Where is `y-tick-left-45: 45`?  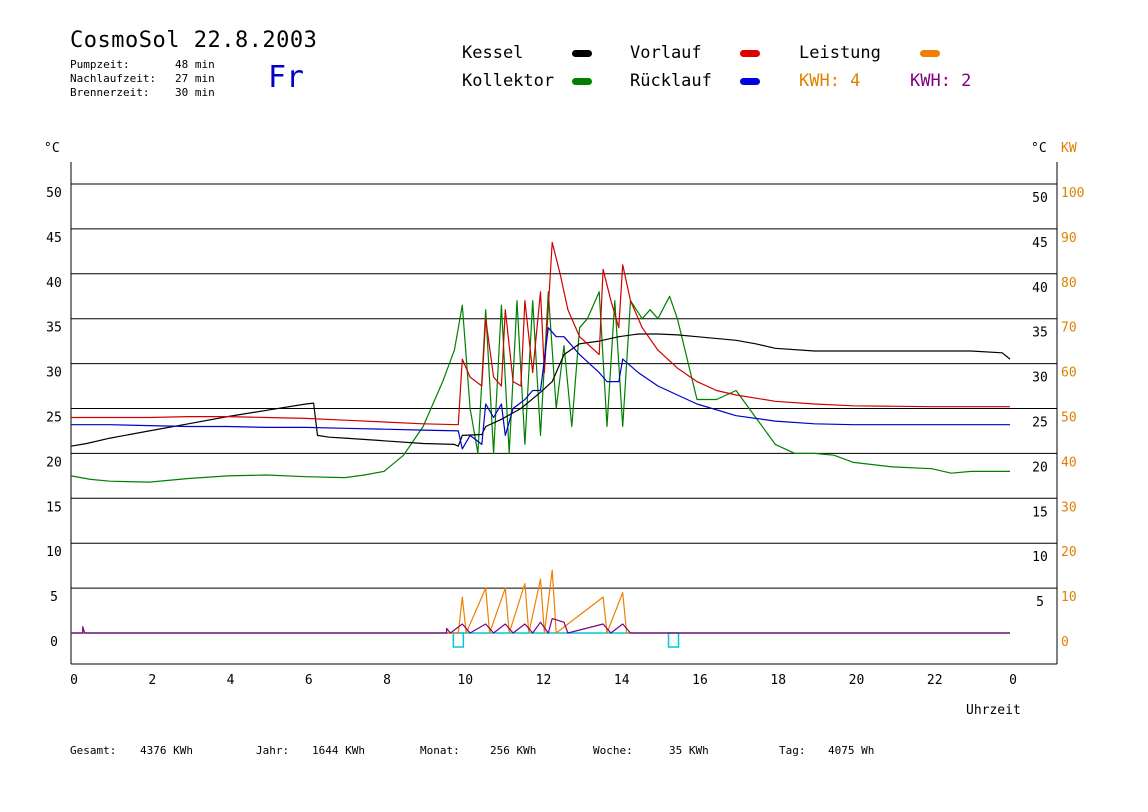 y-tick-left-45: 45 is located at coordinates (54, 238).